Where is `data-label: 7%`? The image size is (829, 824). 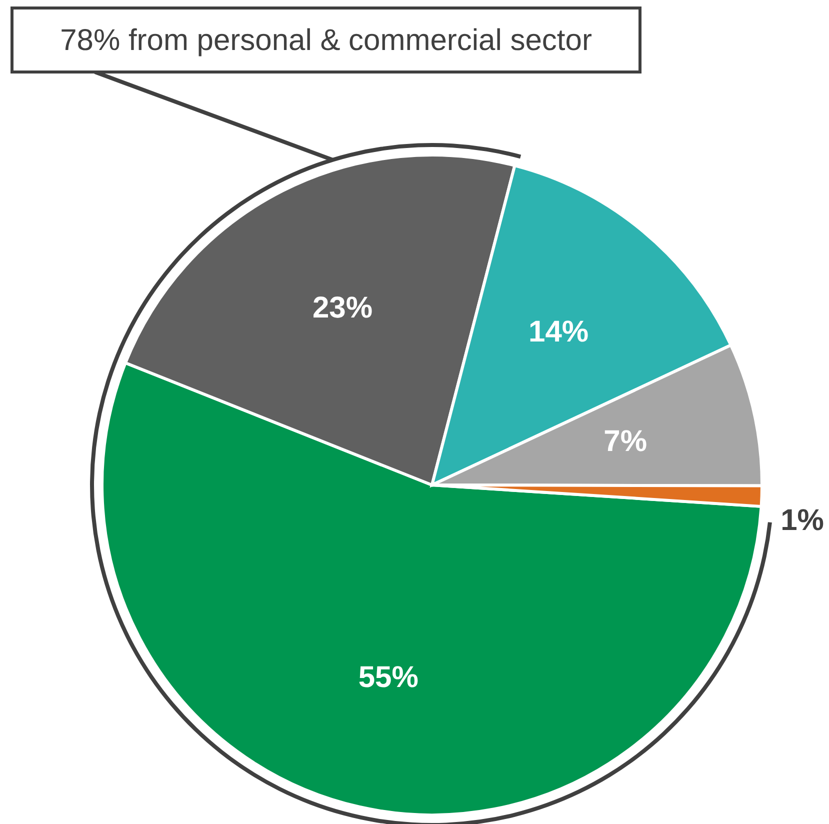
data-label: 7% is located at coordinates (626, 441).